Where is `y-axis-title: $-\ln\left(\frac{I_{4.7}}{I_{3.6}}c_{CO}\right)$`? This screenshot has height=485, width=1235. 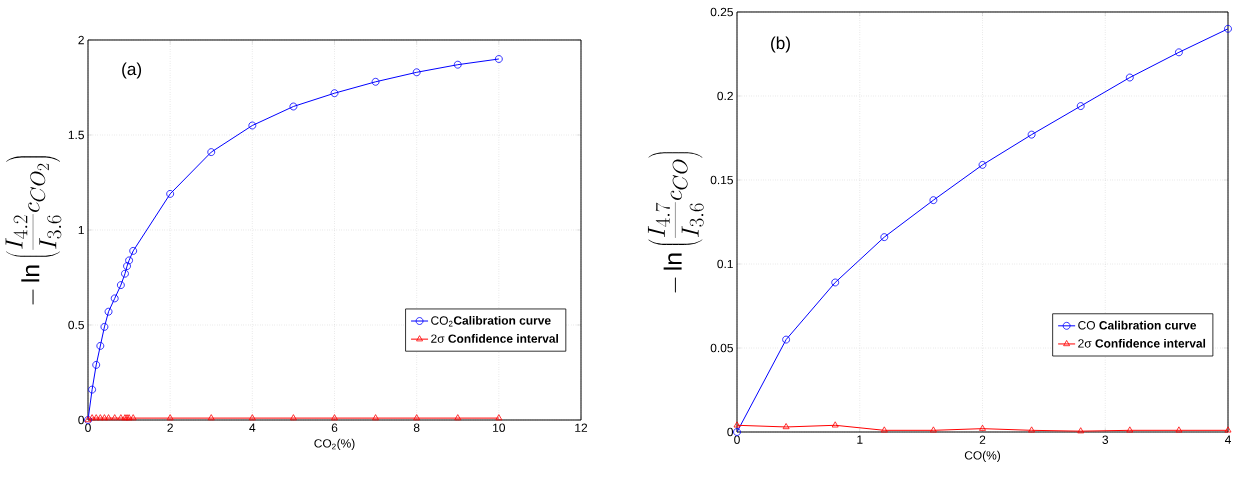 y-axis-title: $-\ln\left(\frac{I_{4.7}}{I_{3.6}}c_{CO}\right)$ is located at coordinates (675, 222).